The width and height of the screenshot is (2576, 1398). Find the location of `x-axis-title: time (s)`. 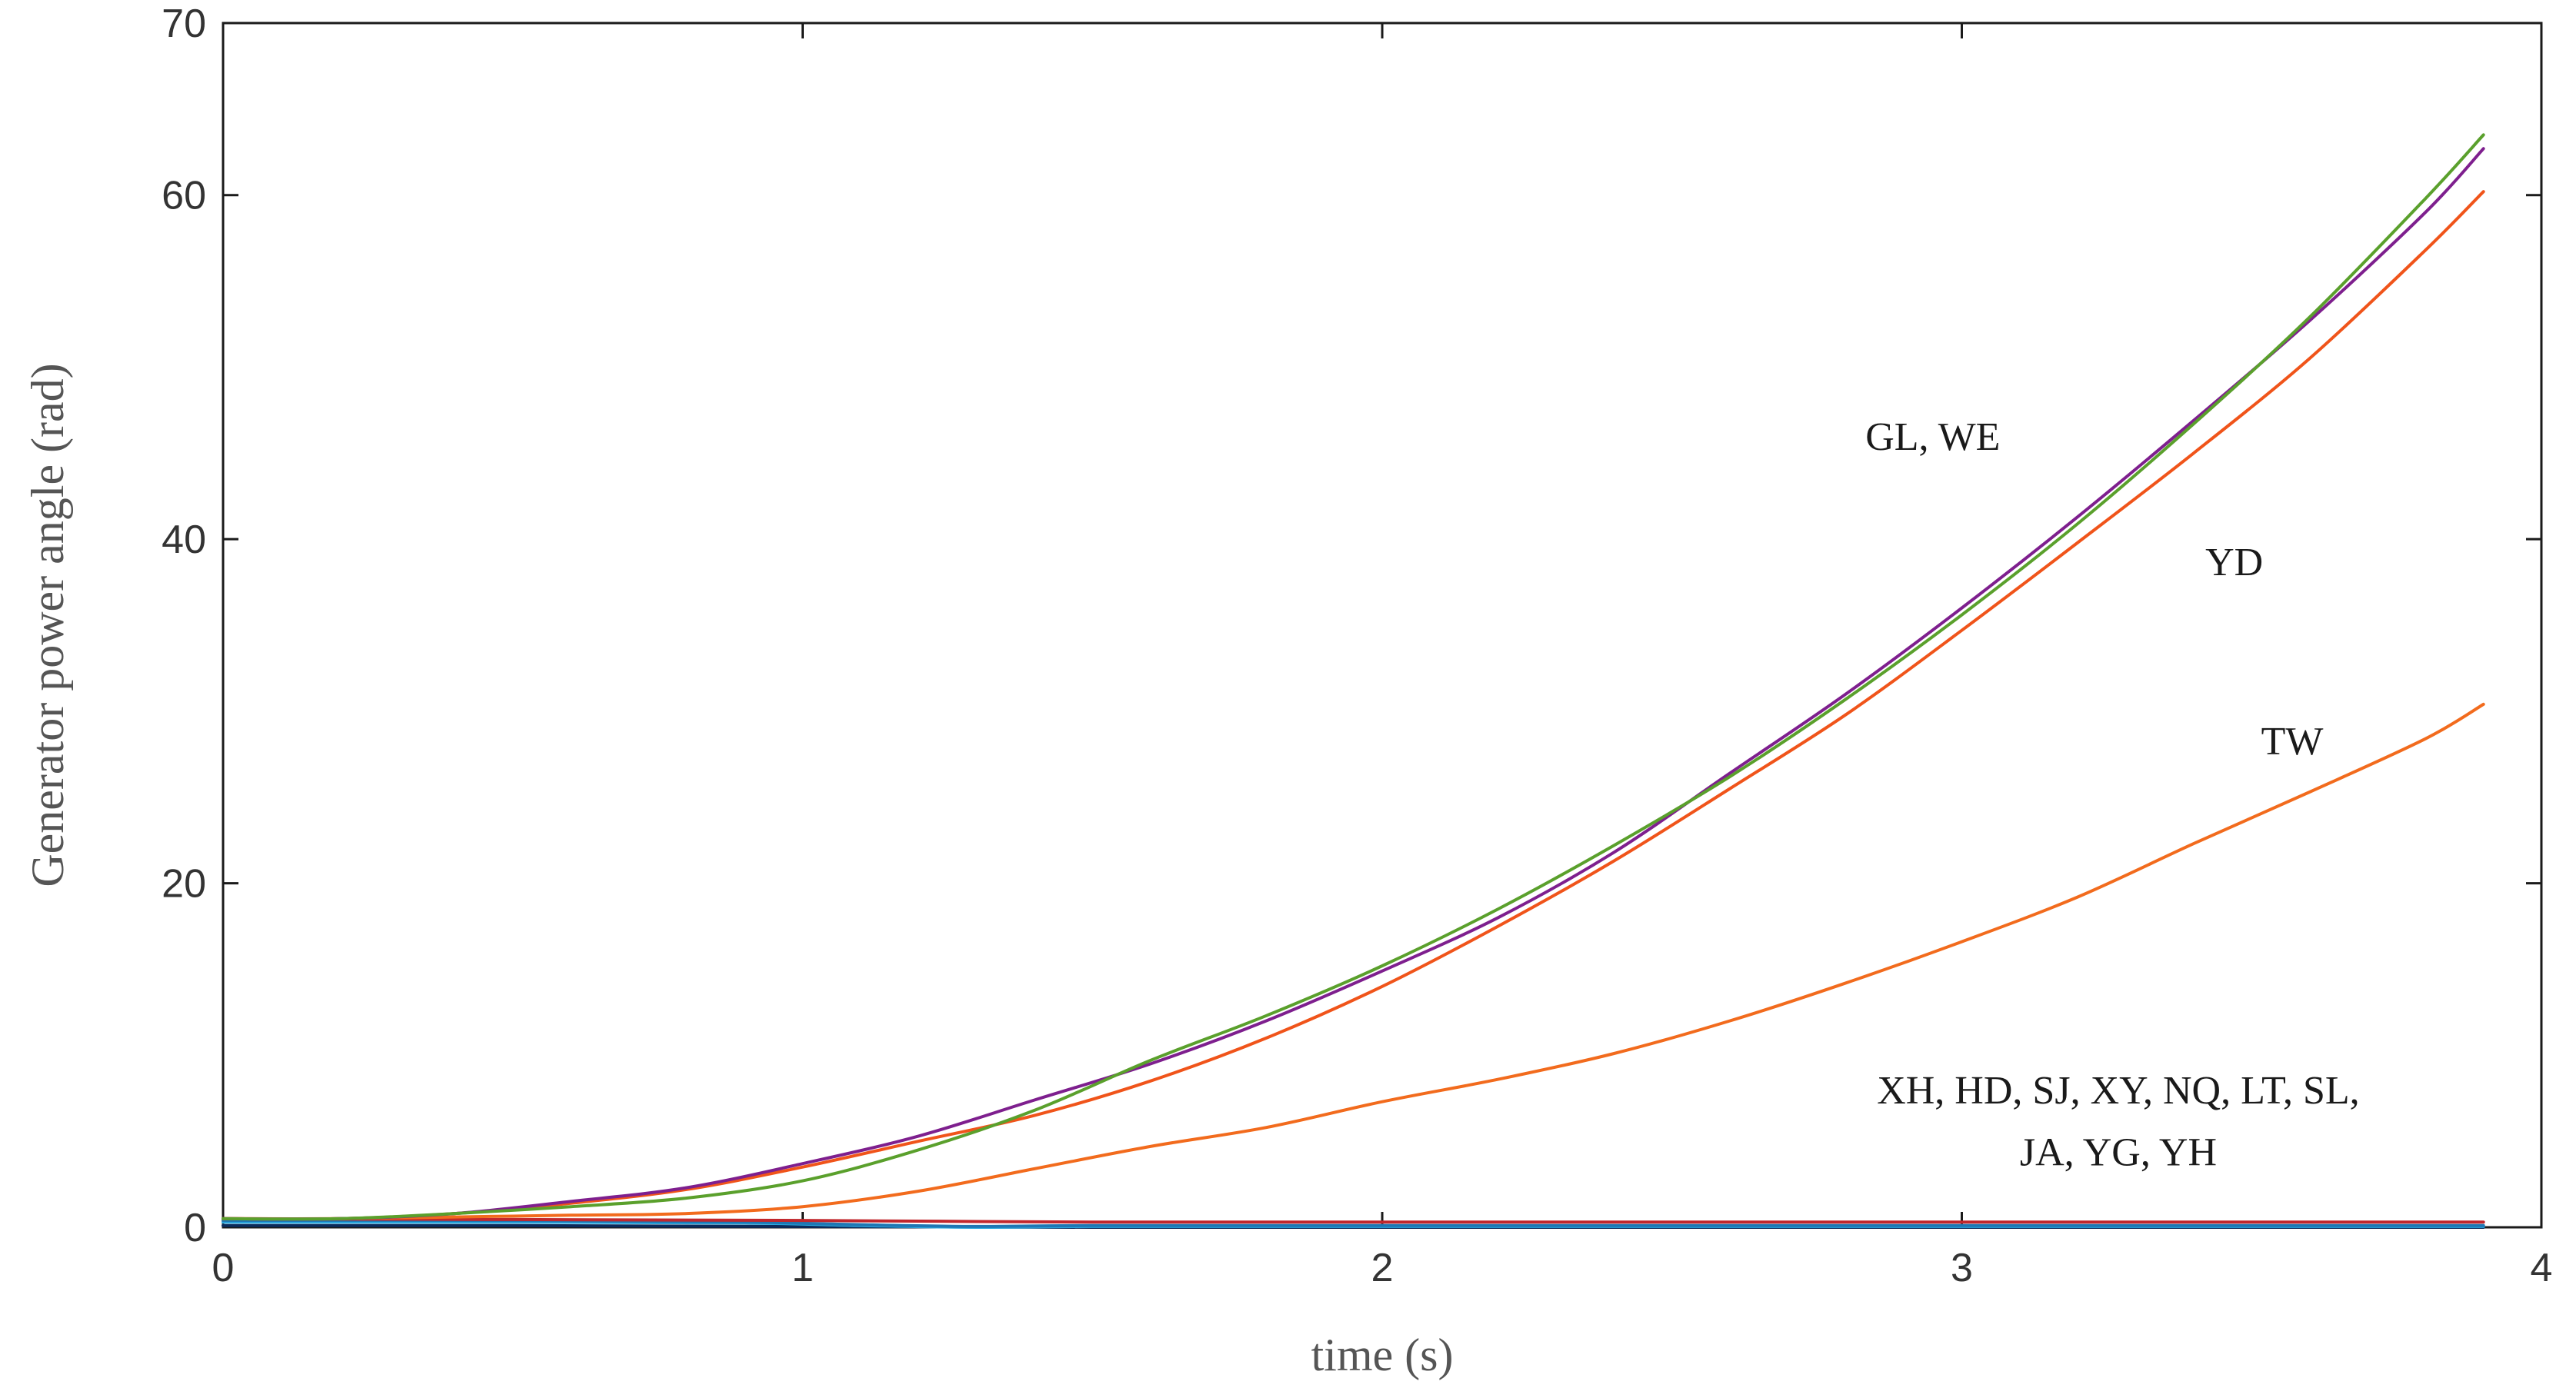

x-axis-title: time (s) is located at coordinates (1382, 1355).